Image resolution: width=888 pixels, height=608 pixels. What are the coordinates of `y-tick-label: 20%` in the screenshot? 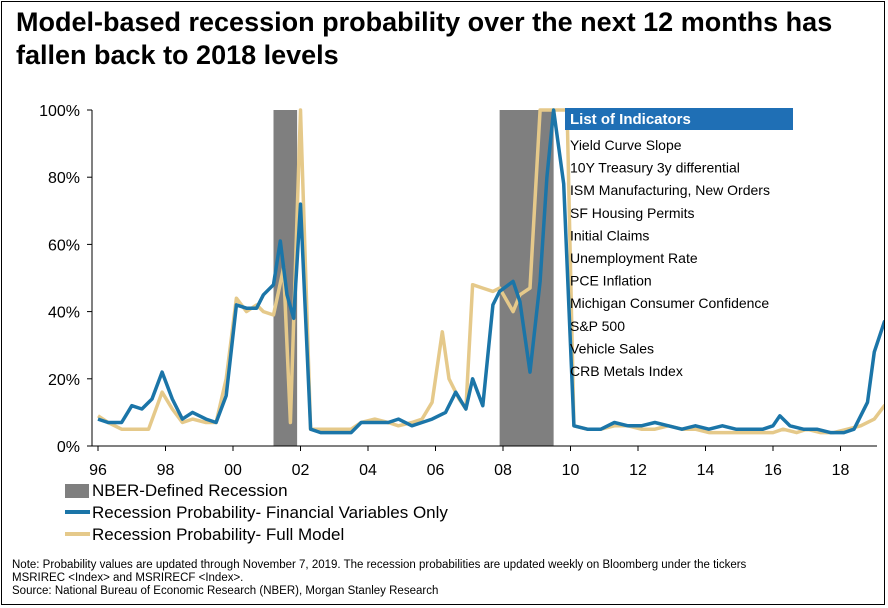 It's located at (64, 380).